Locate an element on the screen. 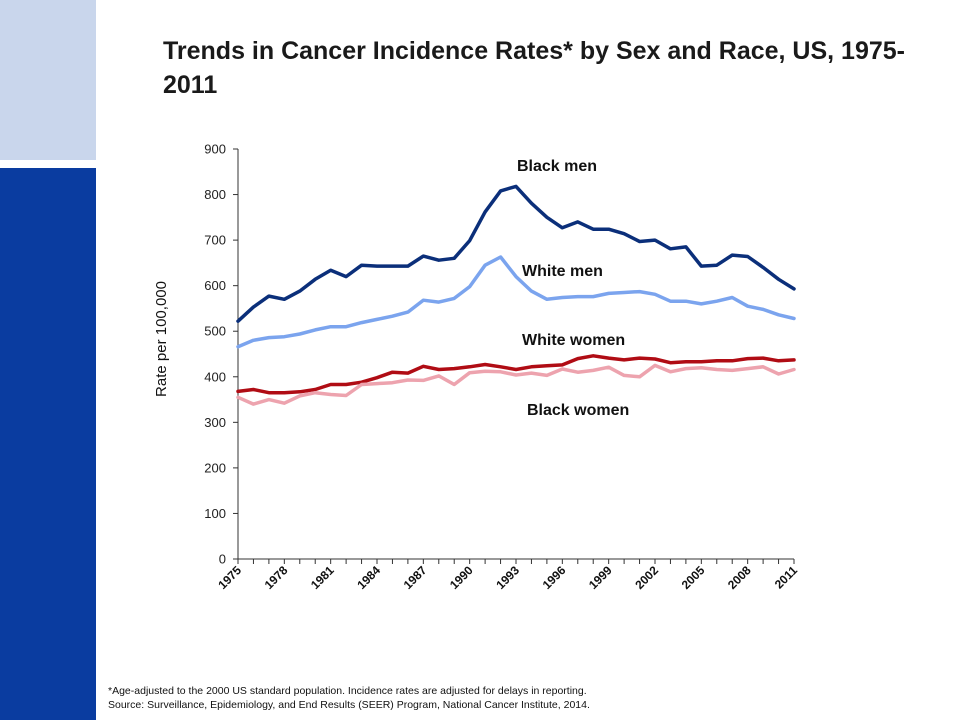 This screenshot has height=720, width=960. series-line-white-men is located at coordinates (516, 302).